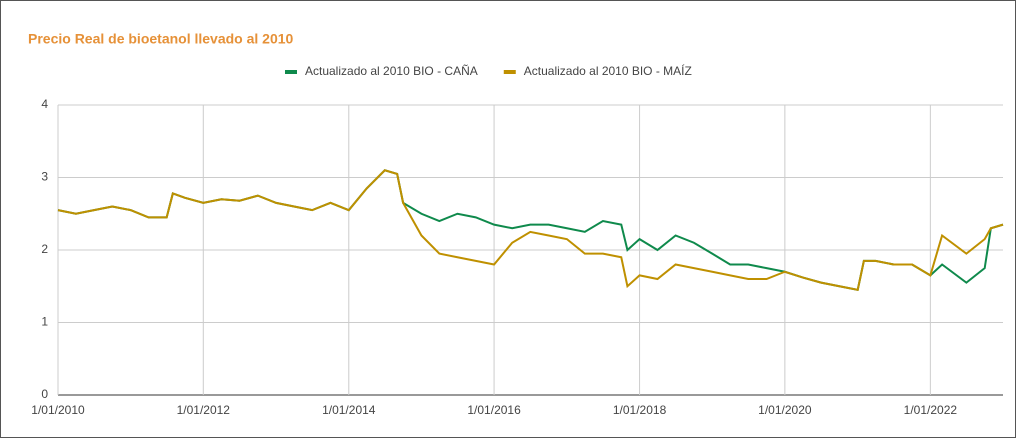  What do you see at coordinates (204, 410) in the screenshot?
I see `x-tick-label: 1/01/2012` at bounding box center [204, 410].